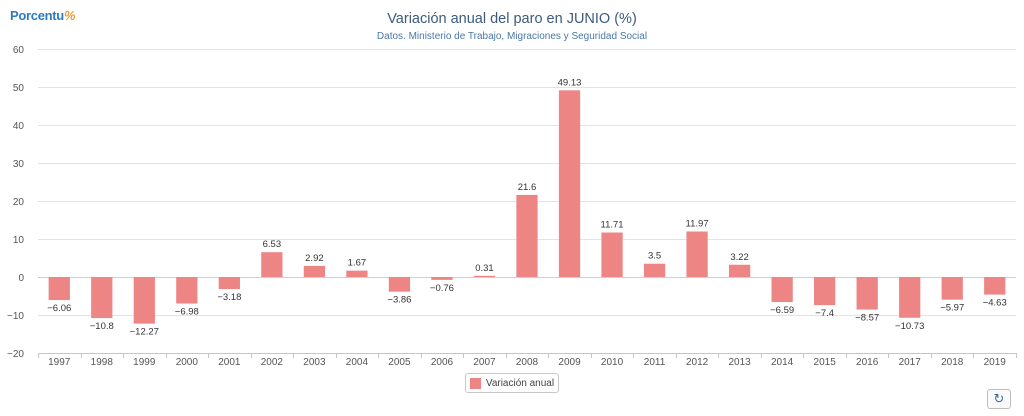  I want to click on x-tick-label: 2010, so click(612, 362).